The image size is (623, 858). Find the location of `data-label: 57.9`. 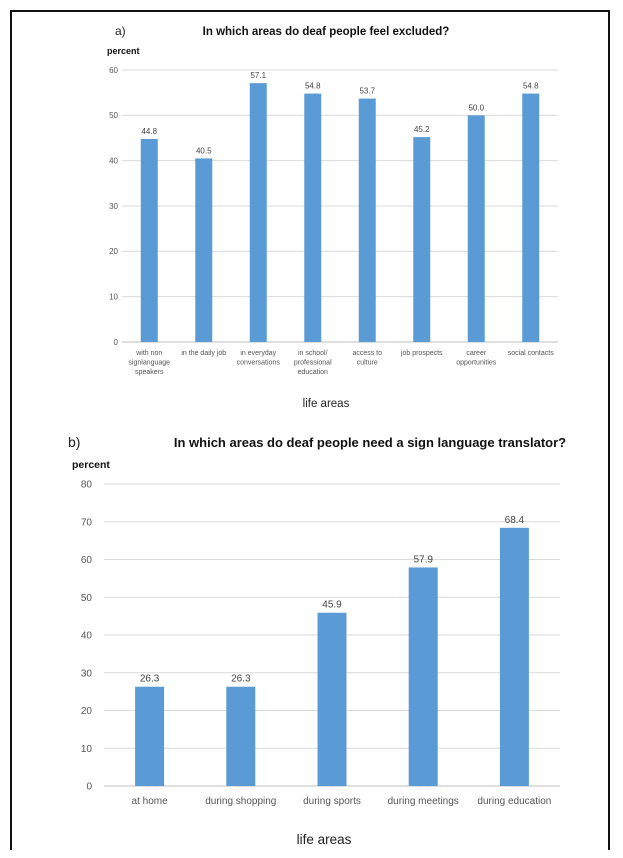

data-label: 57.9 is located at coordinates (423, 559).